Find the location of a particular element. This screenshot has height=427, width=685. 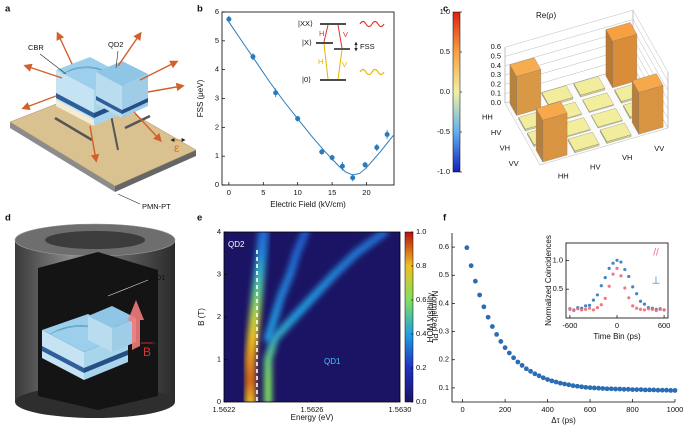

row-label: HV is located at coordinates (496, 132).